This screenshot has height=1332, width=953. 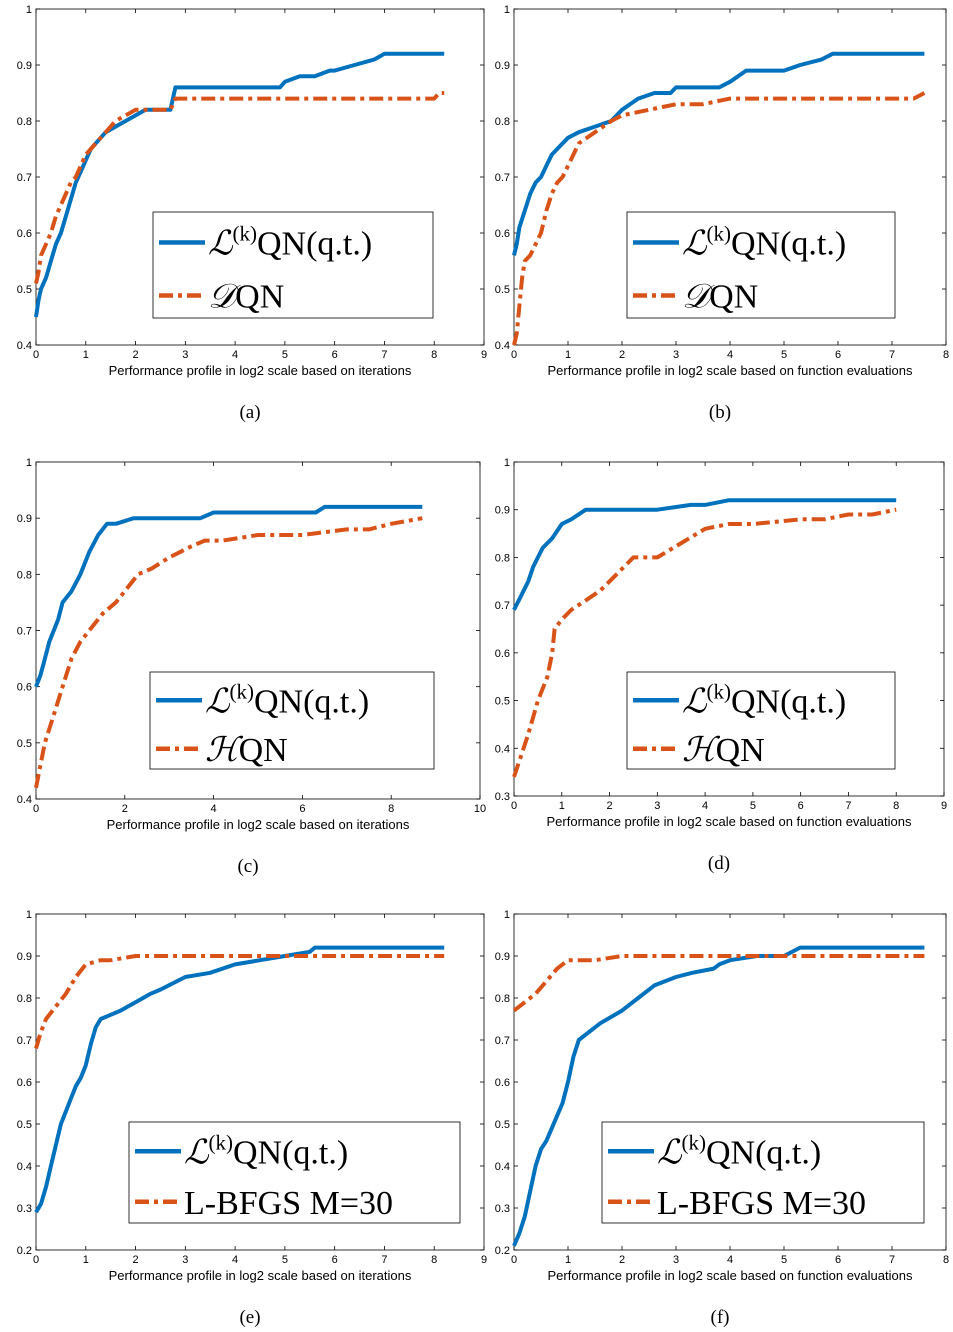 What do you see at coordinates (719, 863) in the screenshot?
I see `panel-caption: (d)` at bounding box center [719, 863].